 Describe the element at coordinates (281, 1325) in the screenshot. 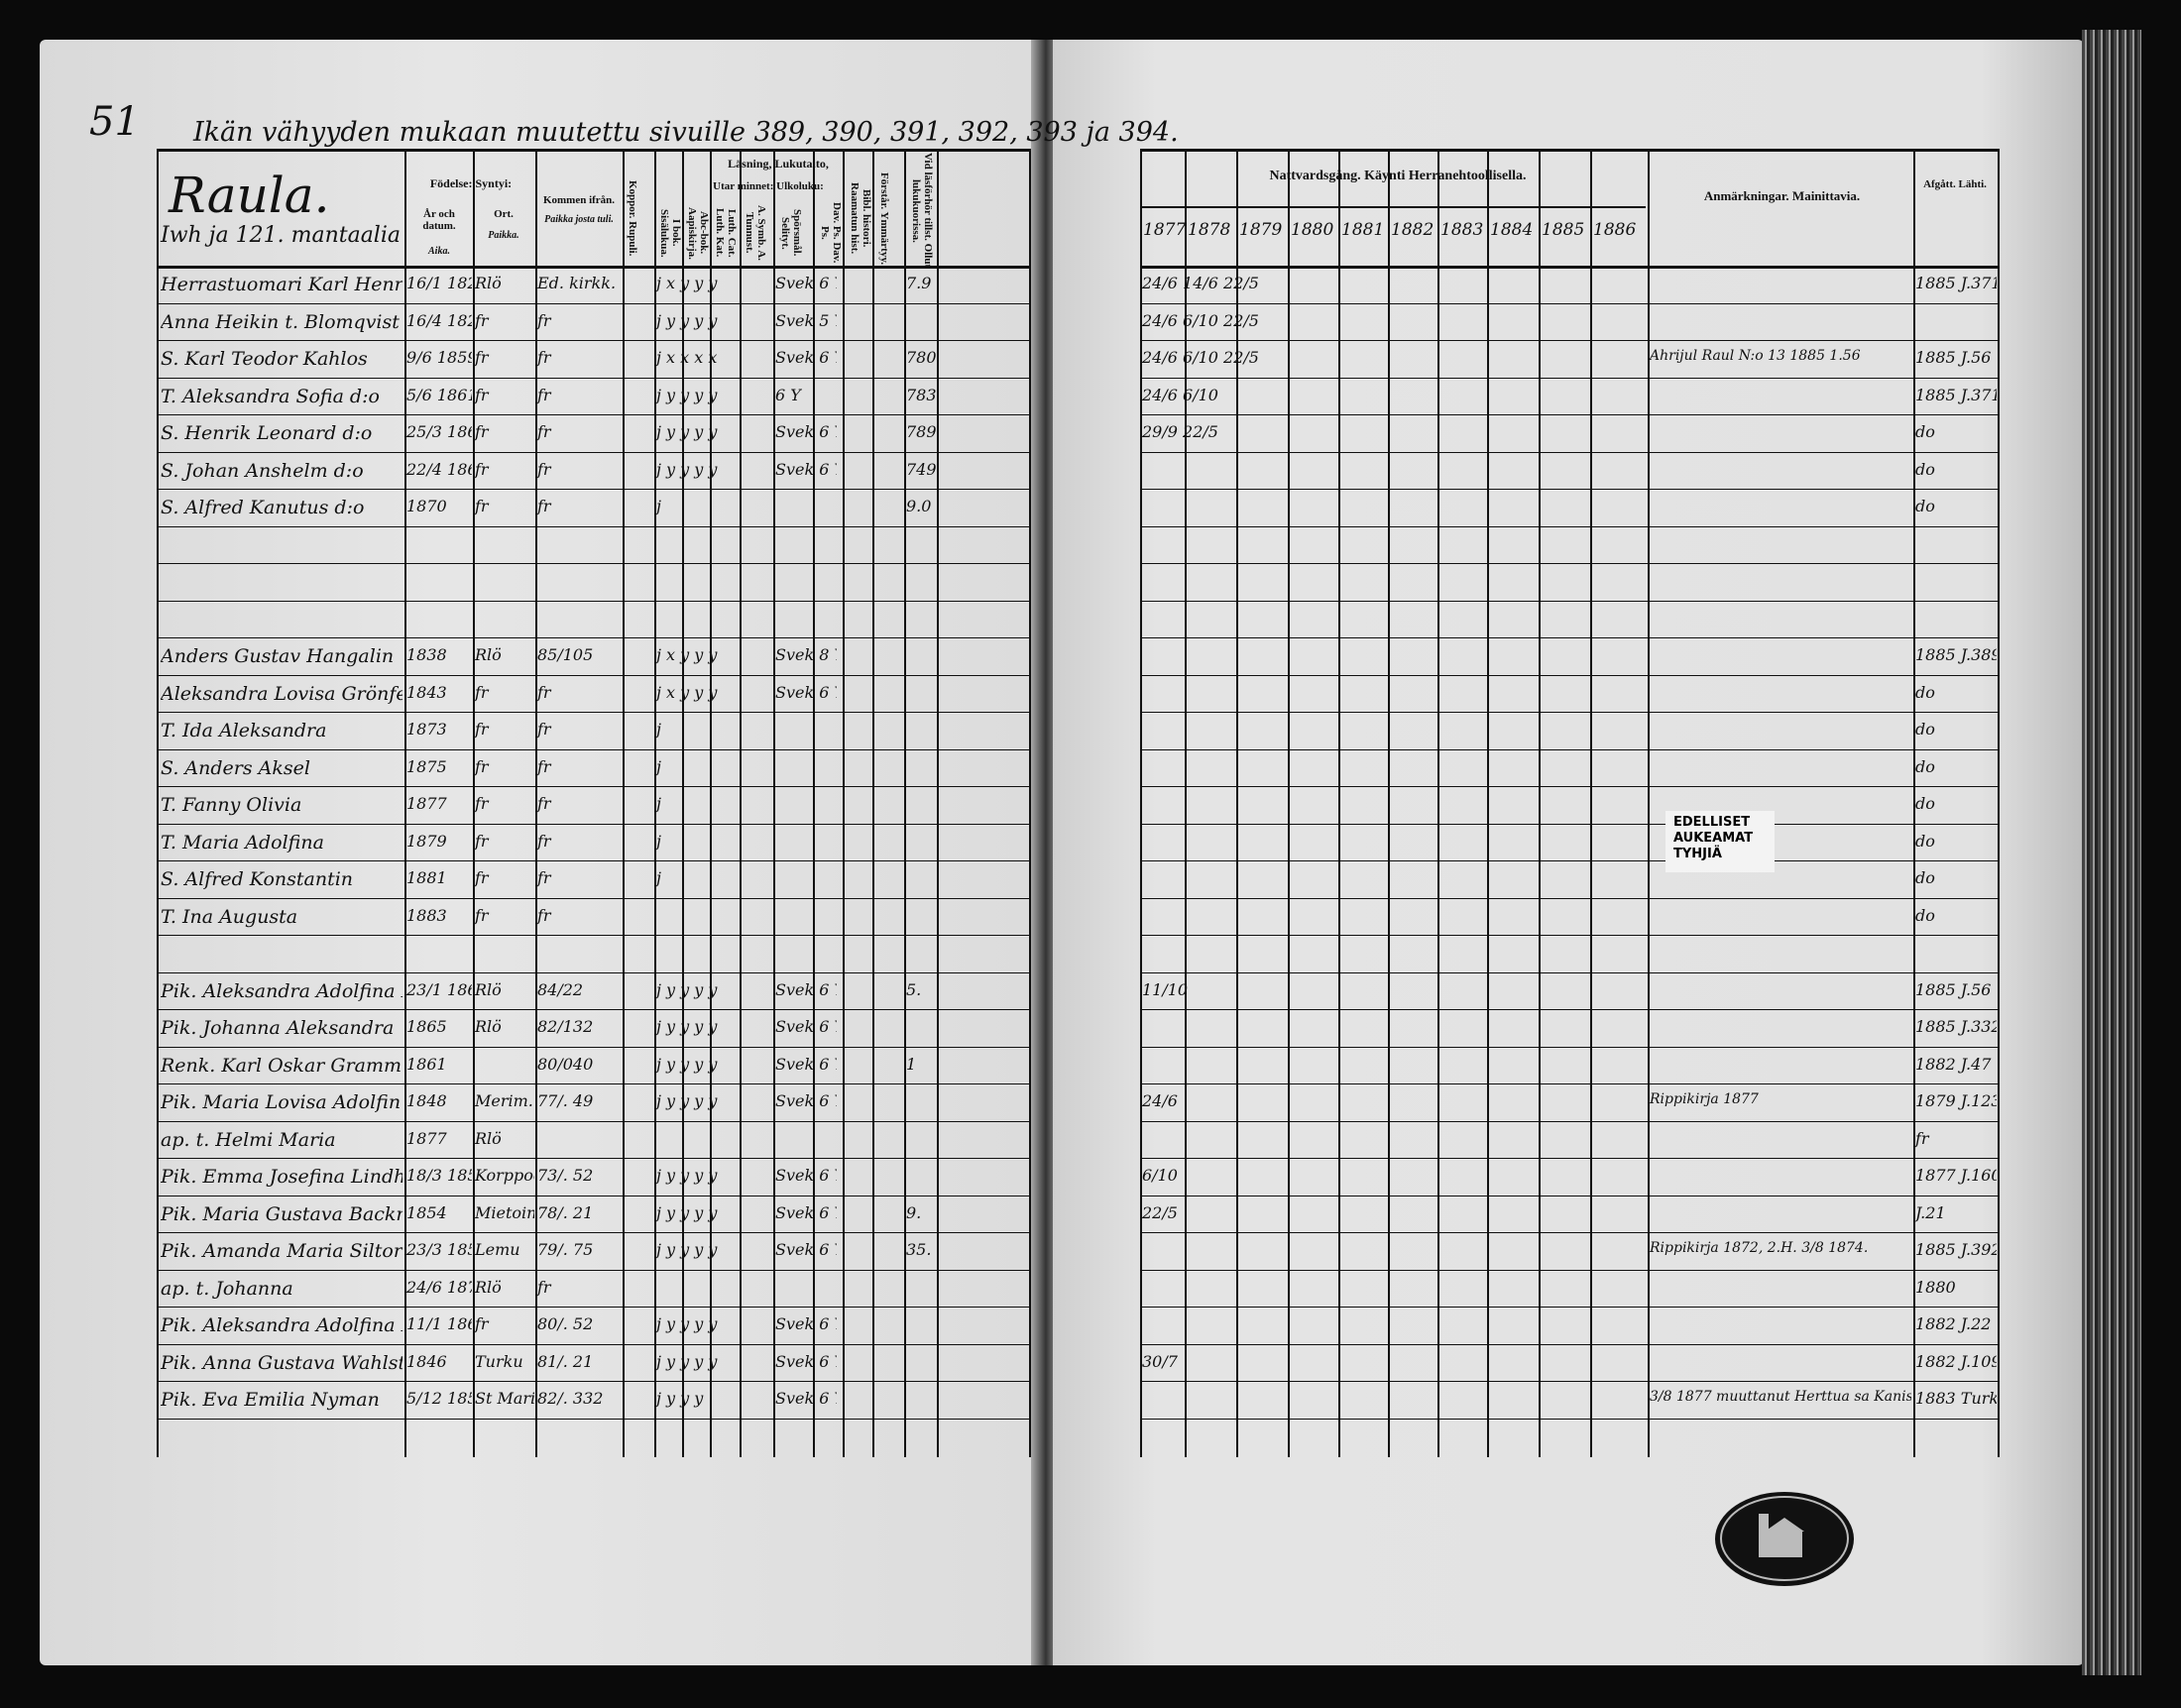

I see `cell-name: Pik. Aleksandra Adolfina Lindholm` at that location.